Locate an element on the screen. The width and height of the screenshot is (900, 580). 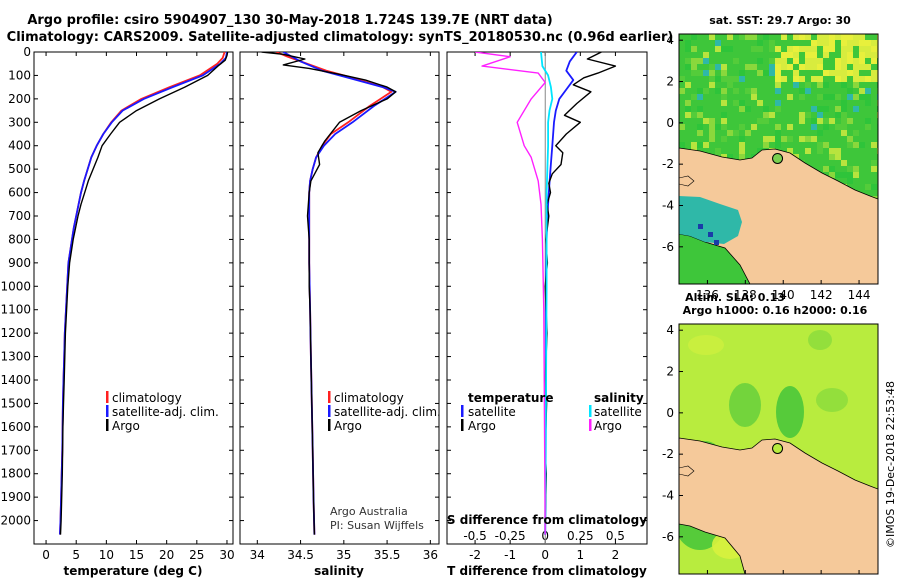
legend-heading-temperature: temperature is located at coordinates (510, 398).